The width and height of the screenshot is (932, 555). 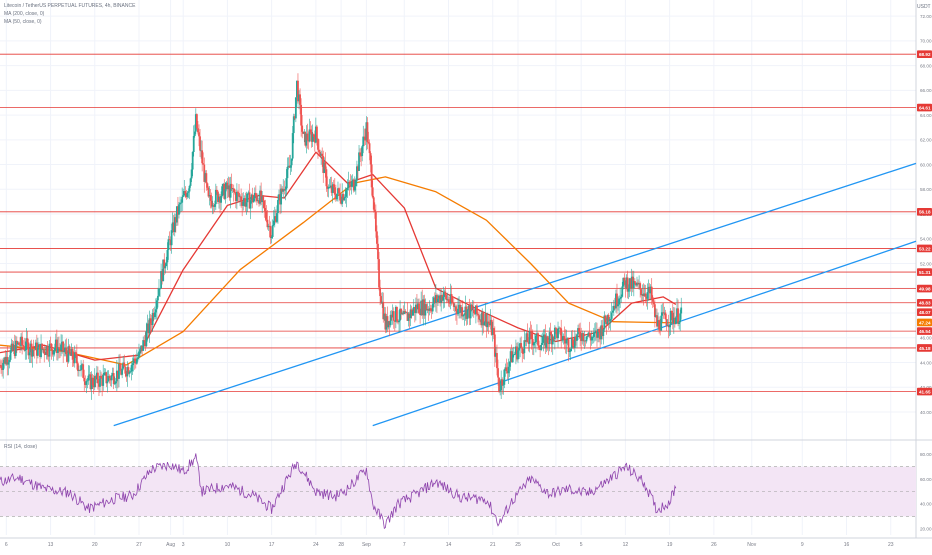 What do you see at coordinates (925, 272) in the screenshot?
I see `level-tag-text: 51.31` at bounding box center [925, 272].